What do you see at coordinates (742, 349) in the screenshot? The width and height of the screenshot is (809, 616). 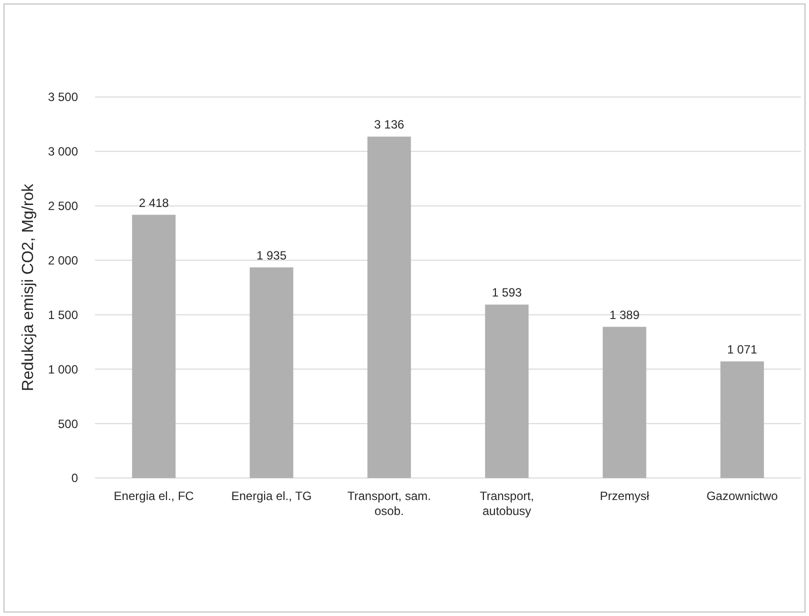 I see `data-label: 1 071` at bounding box center [742, 349].